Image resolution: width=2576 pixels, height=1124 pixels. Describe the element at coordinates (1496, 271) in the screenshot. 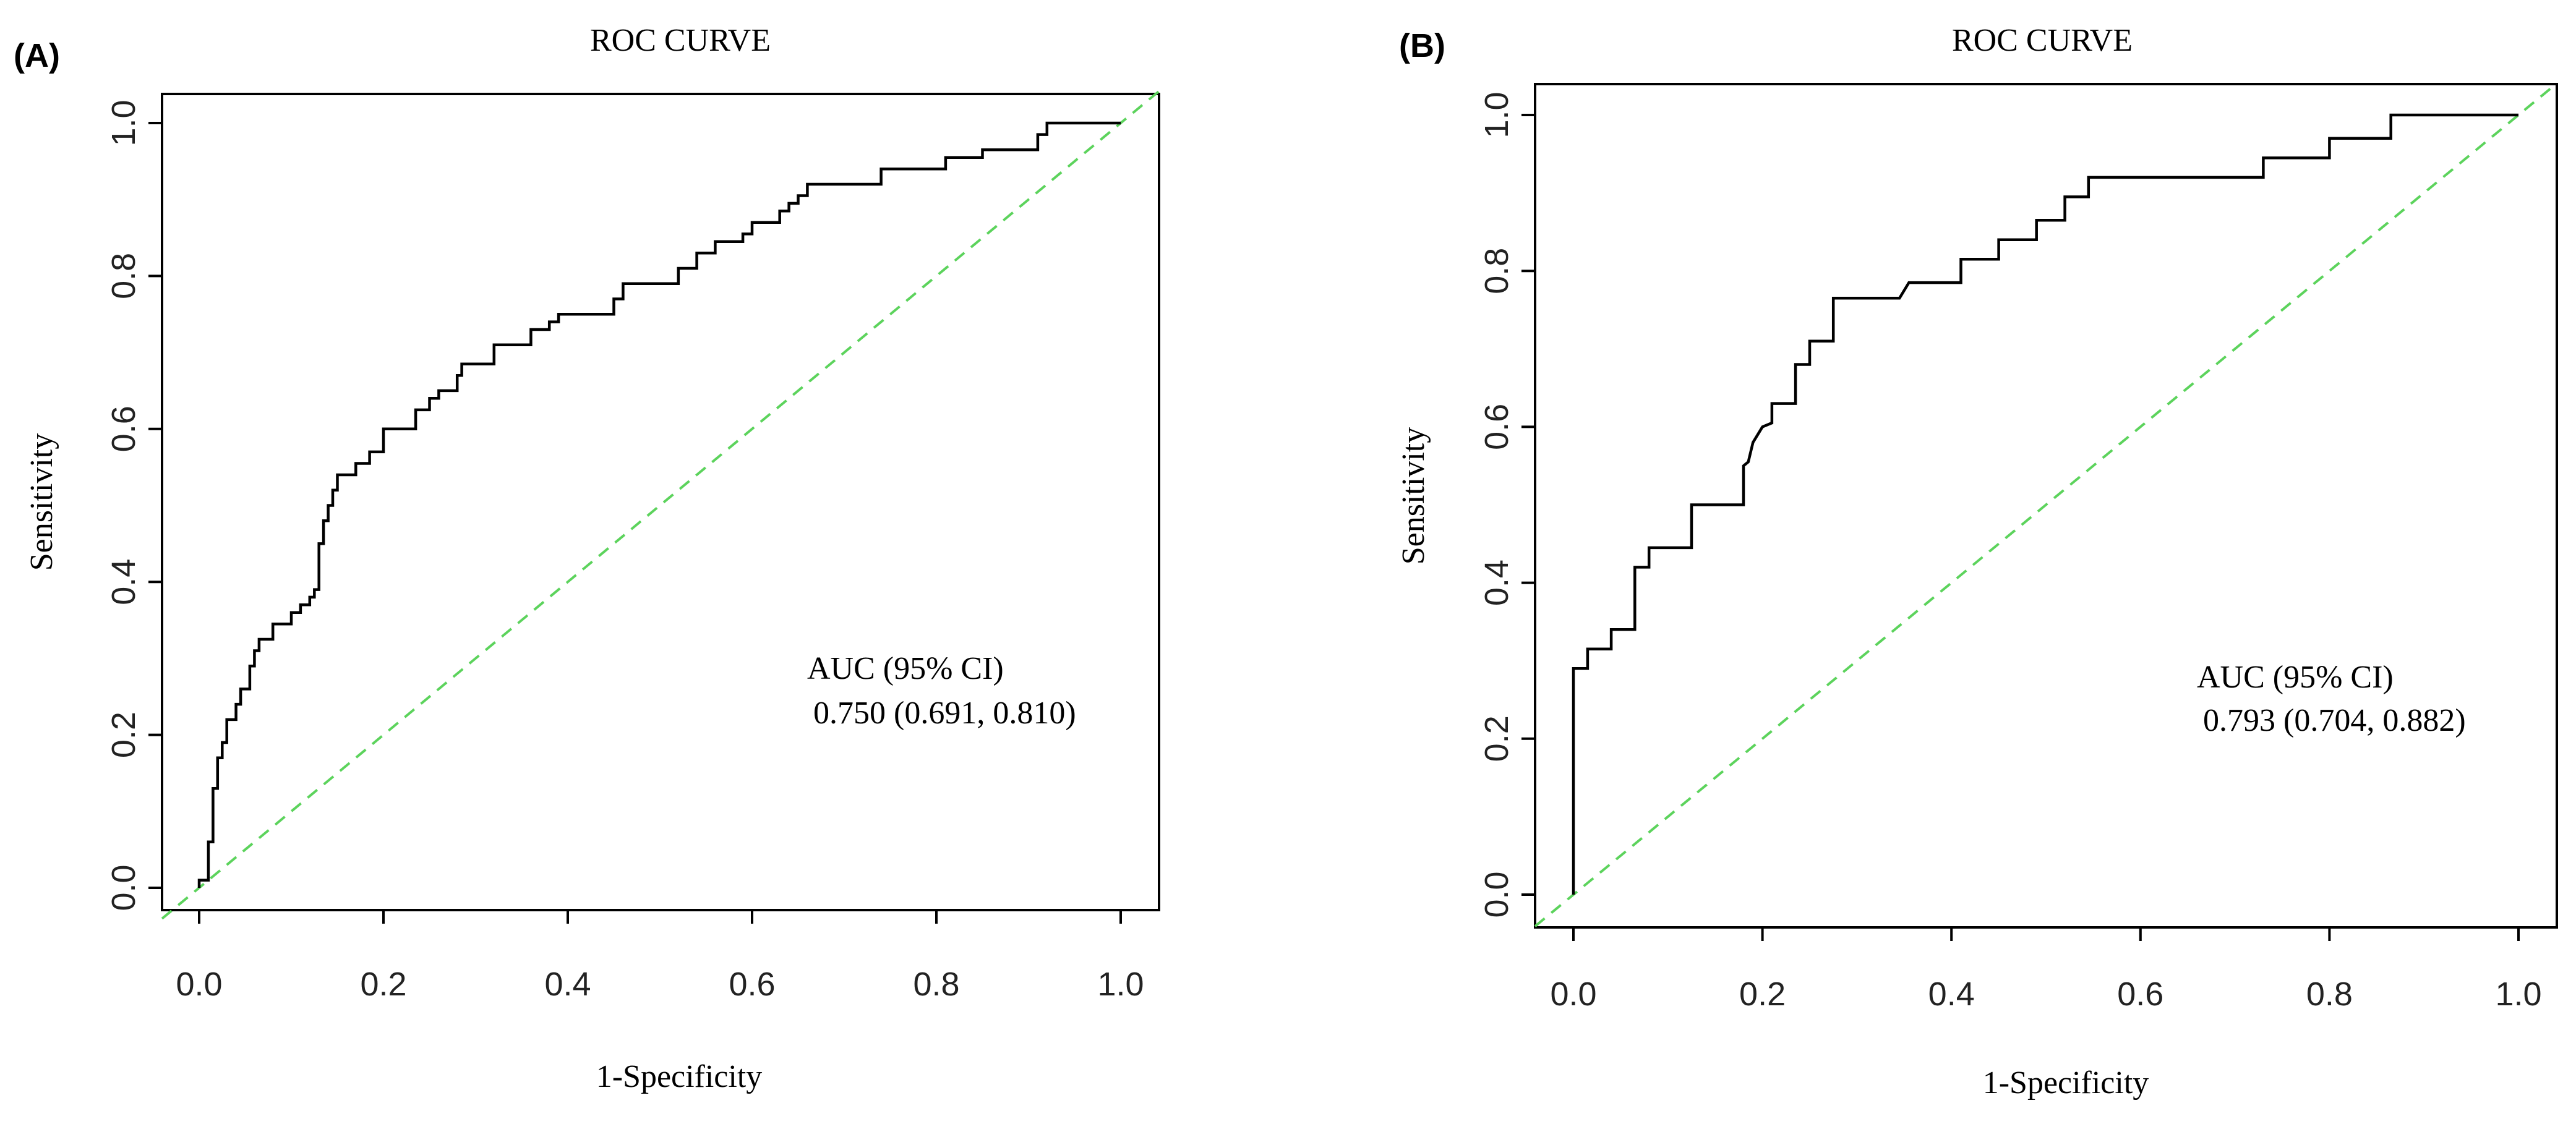

I see `panel-b-y-tick-label: 0.8` at that location.